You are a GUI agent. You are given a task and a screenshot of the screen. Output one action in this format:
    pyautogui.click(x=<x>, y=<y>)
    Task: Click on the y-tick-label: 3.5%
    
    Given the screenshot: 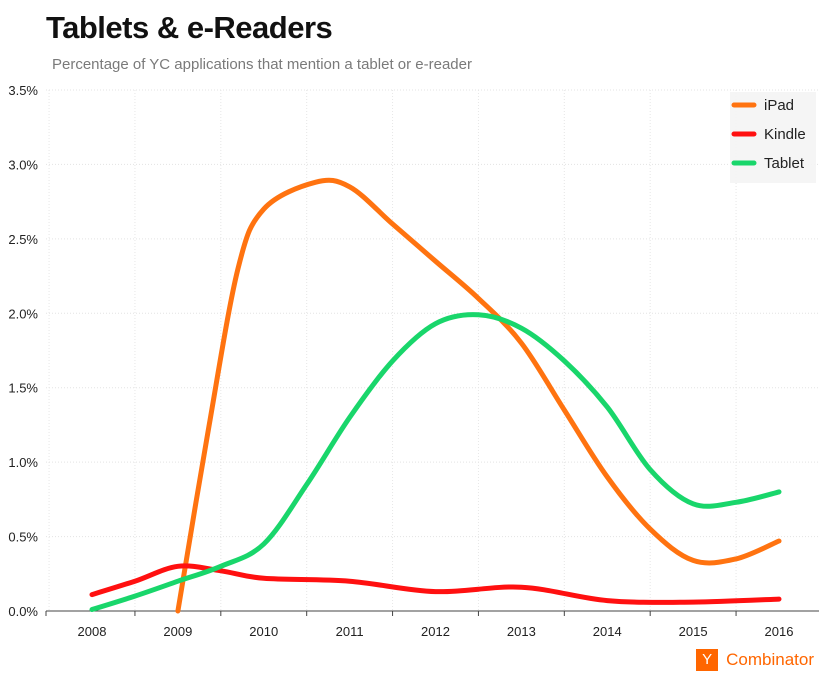 What is the action you would take?
    pyautogui.click(x=23, y=90)
    